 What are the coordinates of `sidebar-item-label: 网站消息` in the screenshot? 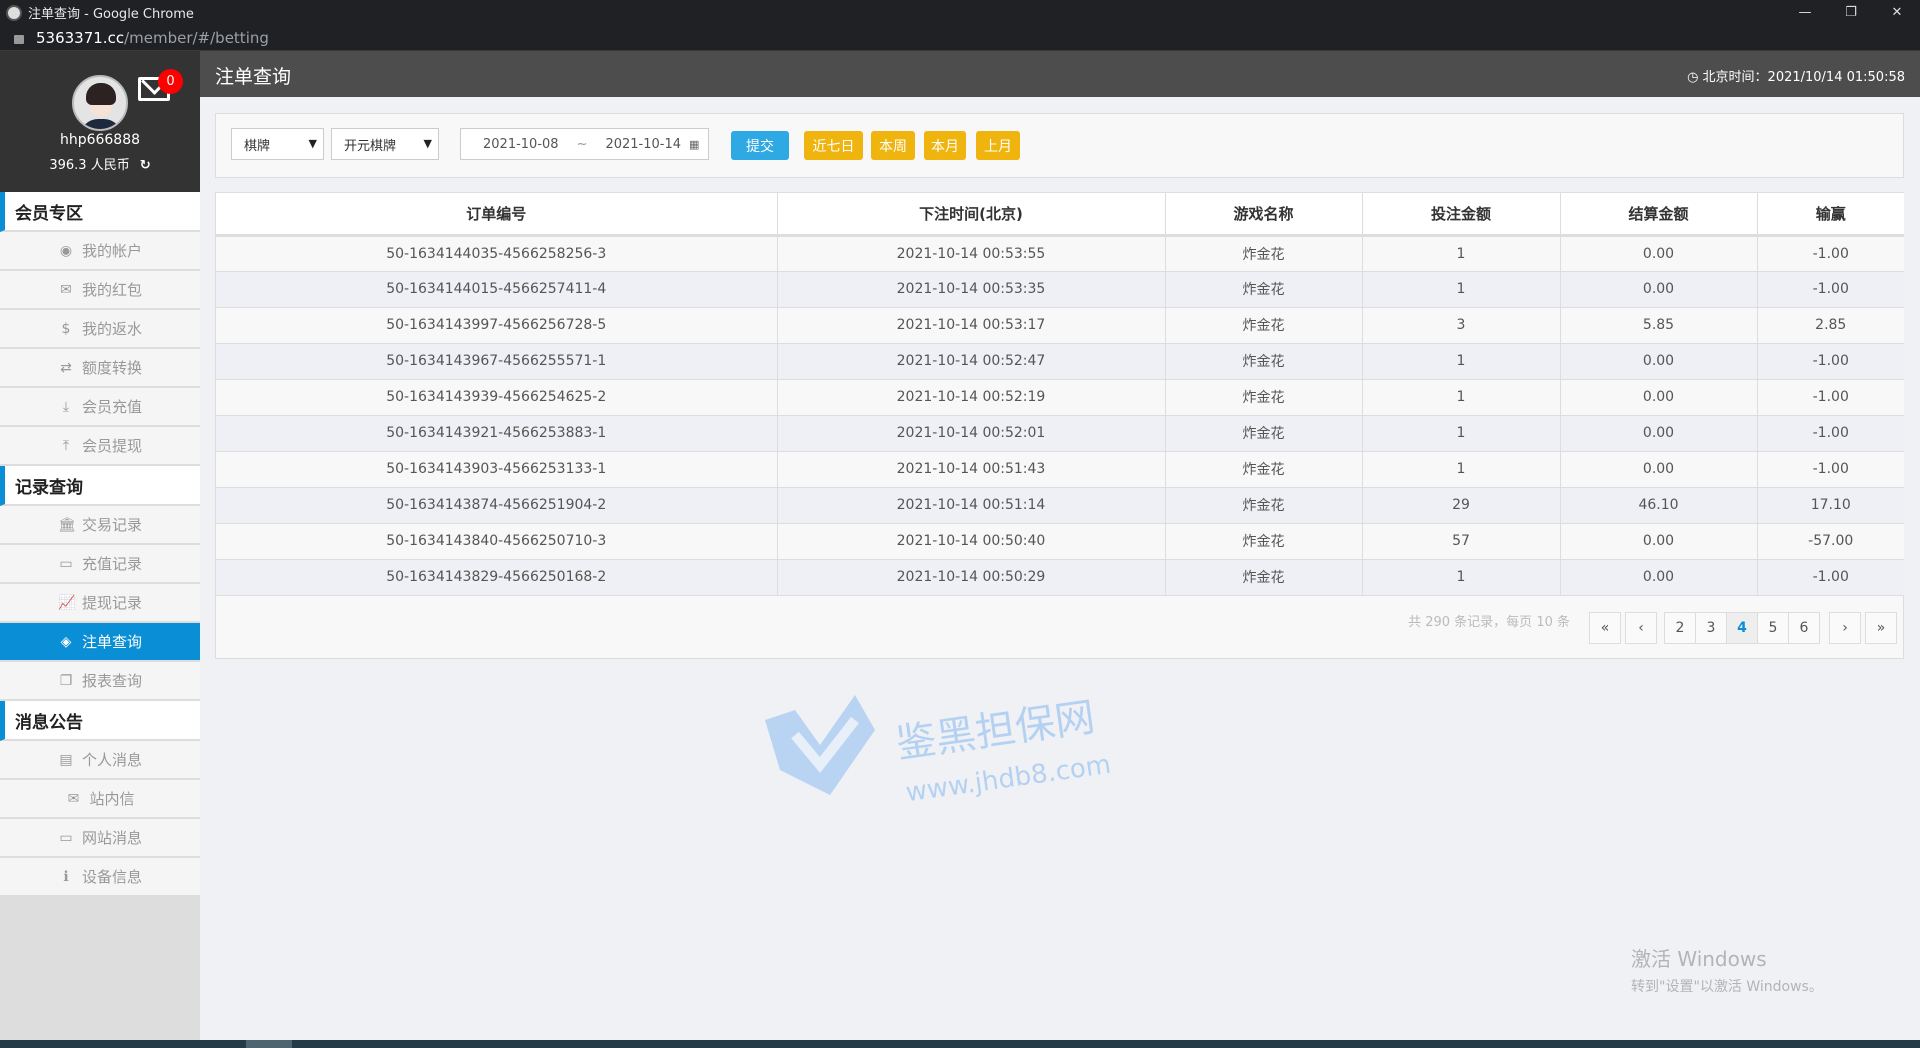 It's located at (111, 838).